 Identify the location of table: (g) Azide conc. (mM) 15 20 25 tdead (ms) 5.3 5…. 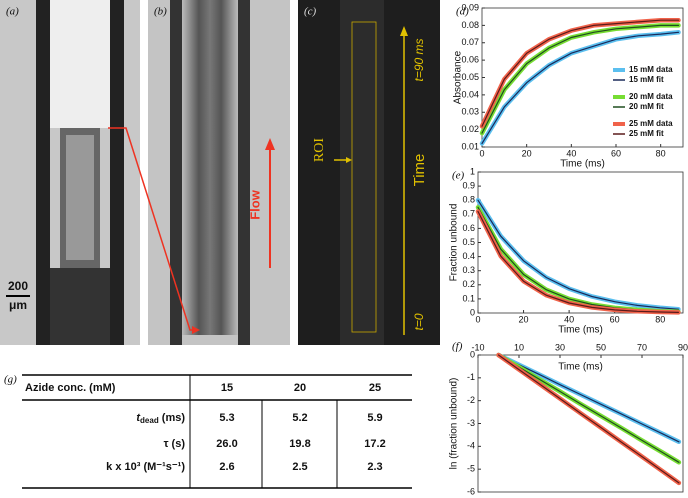
(208, 431).